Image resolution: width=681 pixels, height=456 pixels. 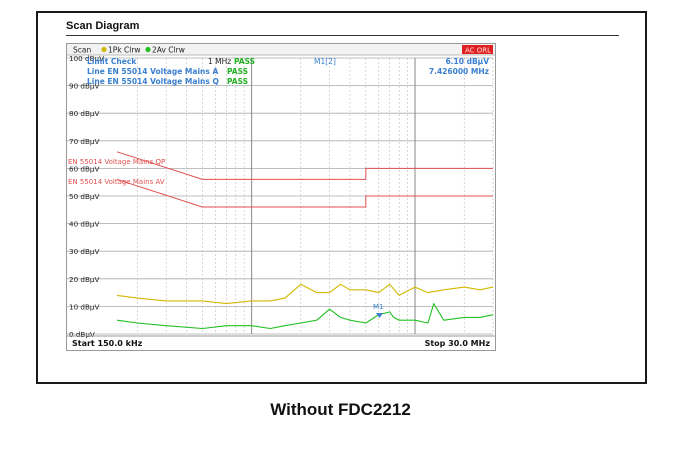 What do you see at coordinates (124, 50) in the screenshot?
I see `trace1-label: 1Pk Clrw` at bounding box center [124, 50].